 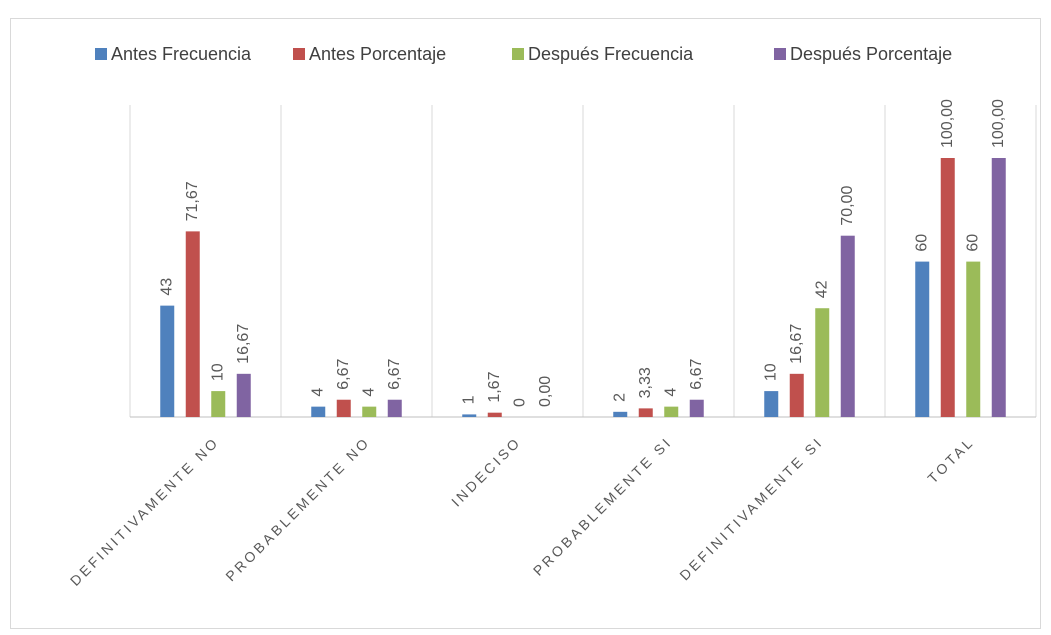 I want to click on data-label: 1, so click(x=468, y=399).